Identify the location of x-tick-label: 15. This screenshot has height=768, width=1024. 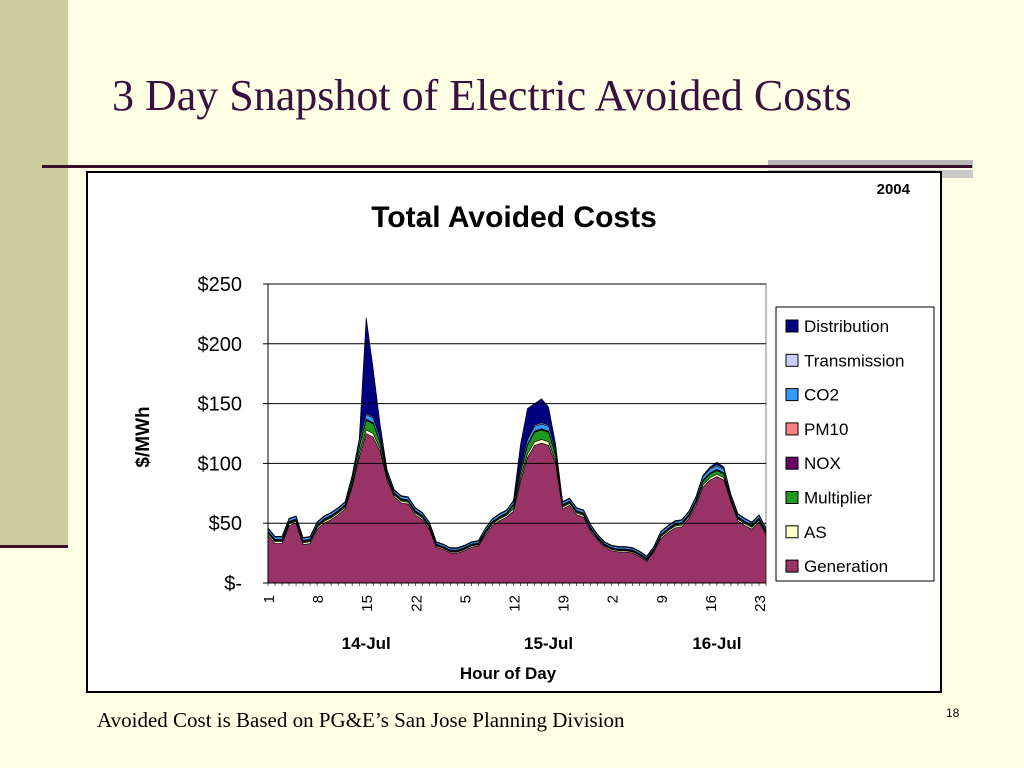
(367, 603).